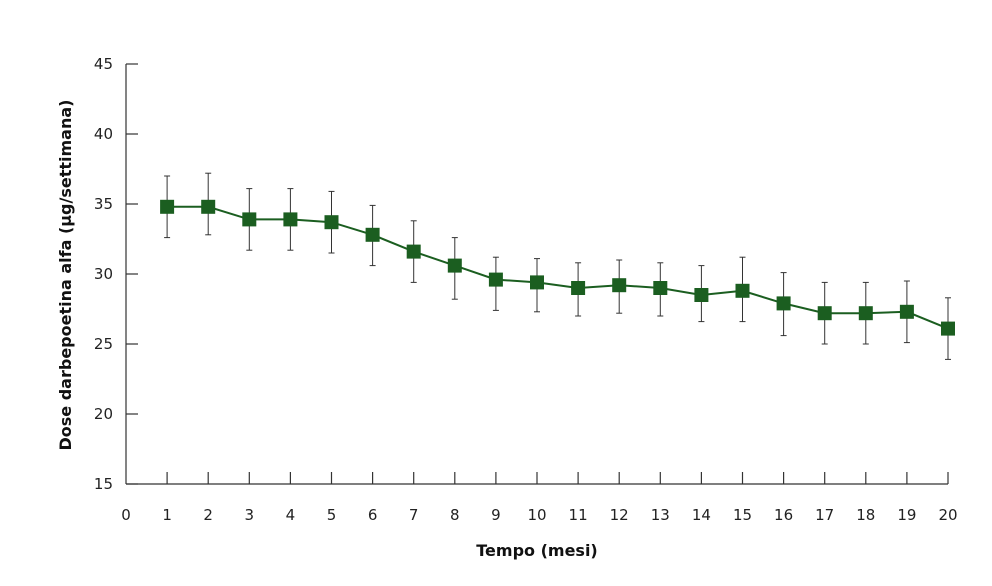  What do you see at coordinates (660, 515) in the screenshot?
I see `x-tick-label: 13` at bounding box center [660, 515].